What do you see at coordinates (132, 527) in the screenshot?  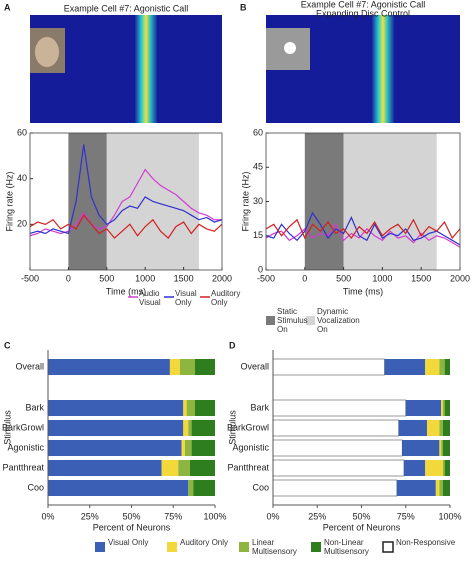 I see `x-axis-label: Percent of Neurons` at bounding box center [132, 527].